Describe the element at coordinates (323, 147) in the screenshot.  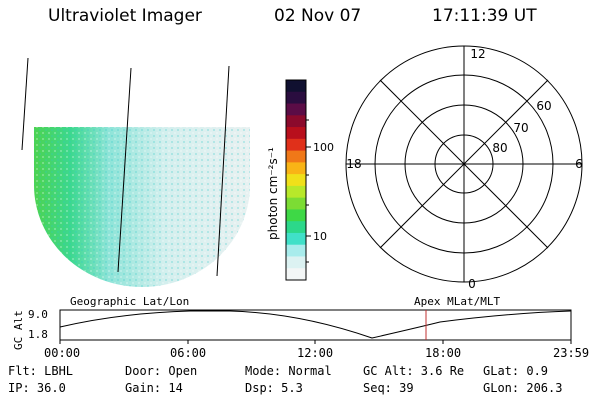
I see `colorbar-tick-100: 100` at that location.